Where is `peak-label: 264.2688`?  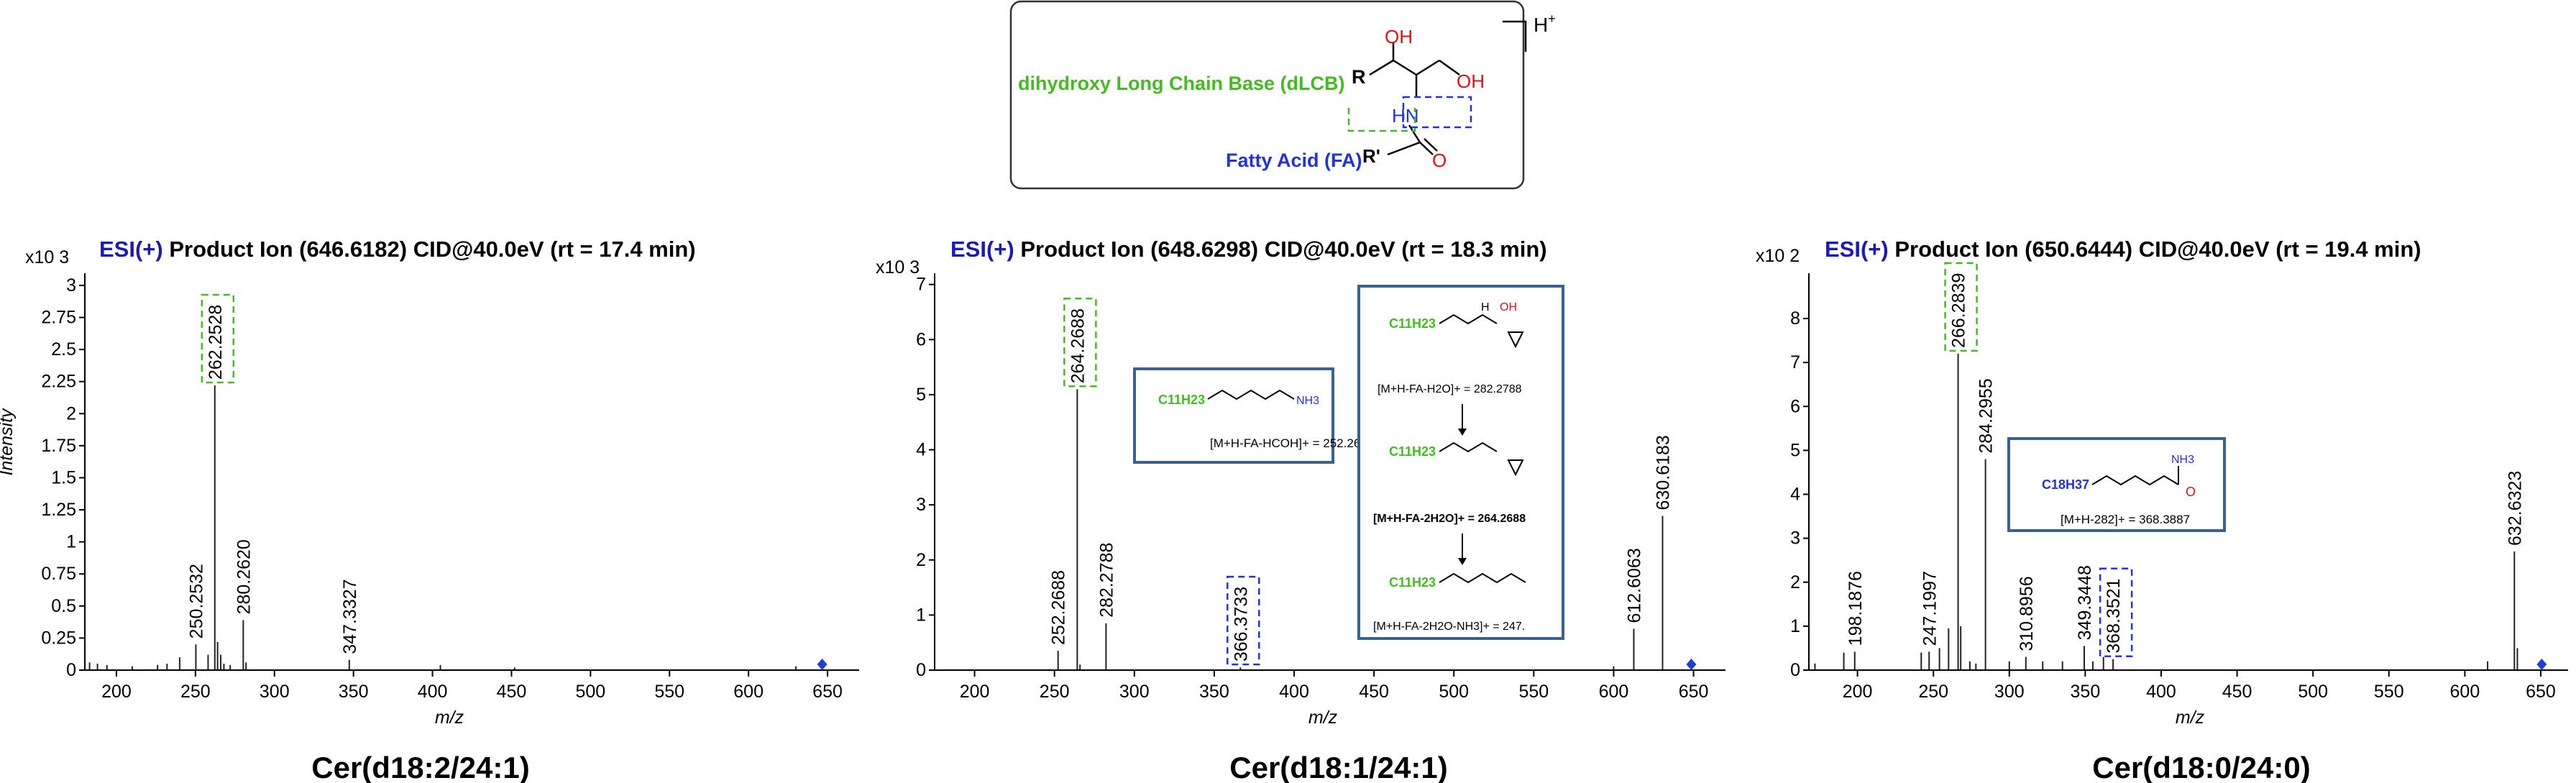 peak-label: 264.2688 is located at coordinates (1078, 345).